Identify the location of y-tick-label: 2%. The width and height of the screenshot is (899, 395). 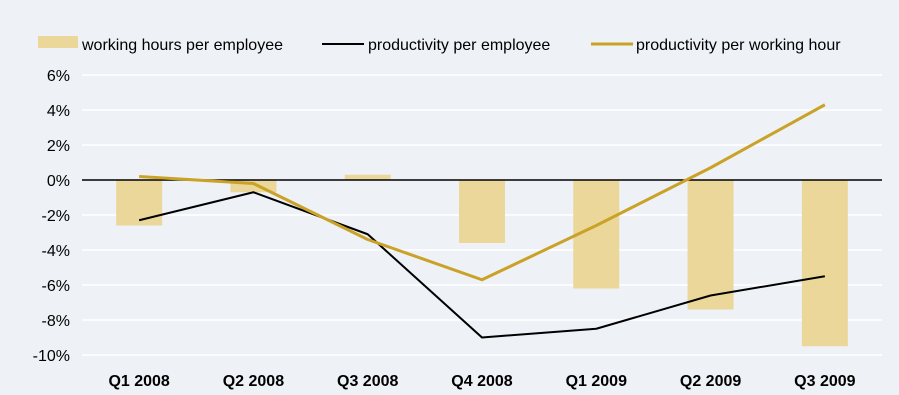
(58, 146).